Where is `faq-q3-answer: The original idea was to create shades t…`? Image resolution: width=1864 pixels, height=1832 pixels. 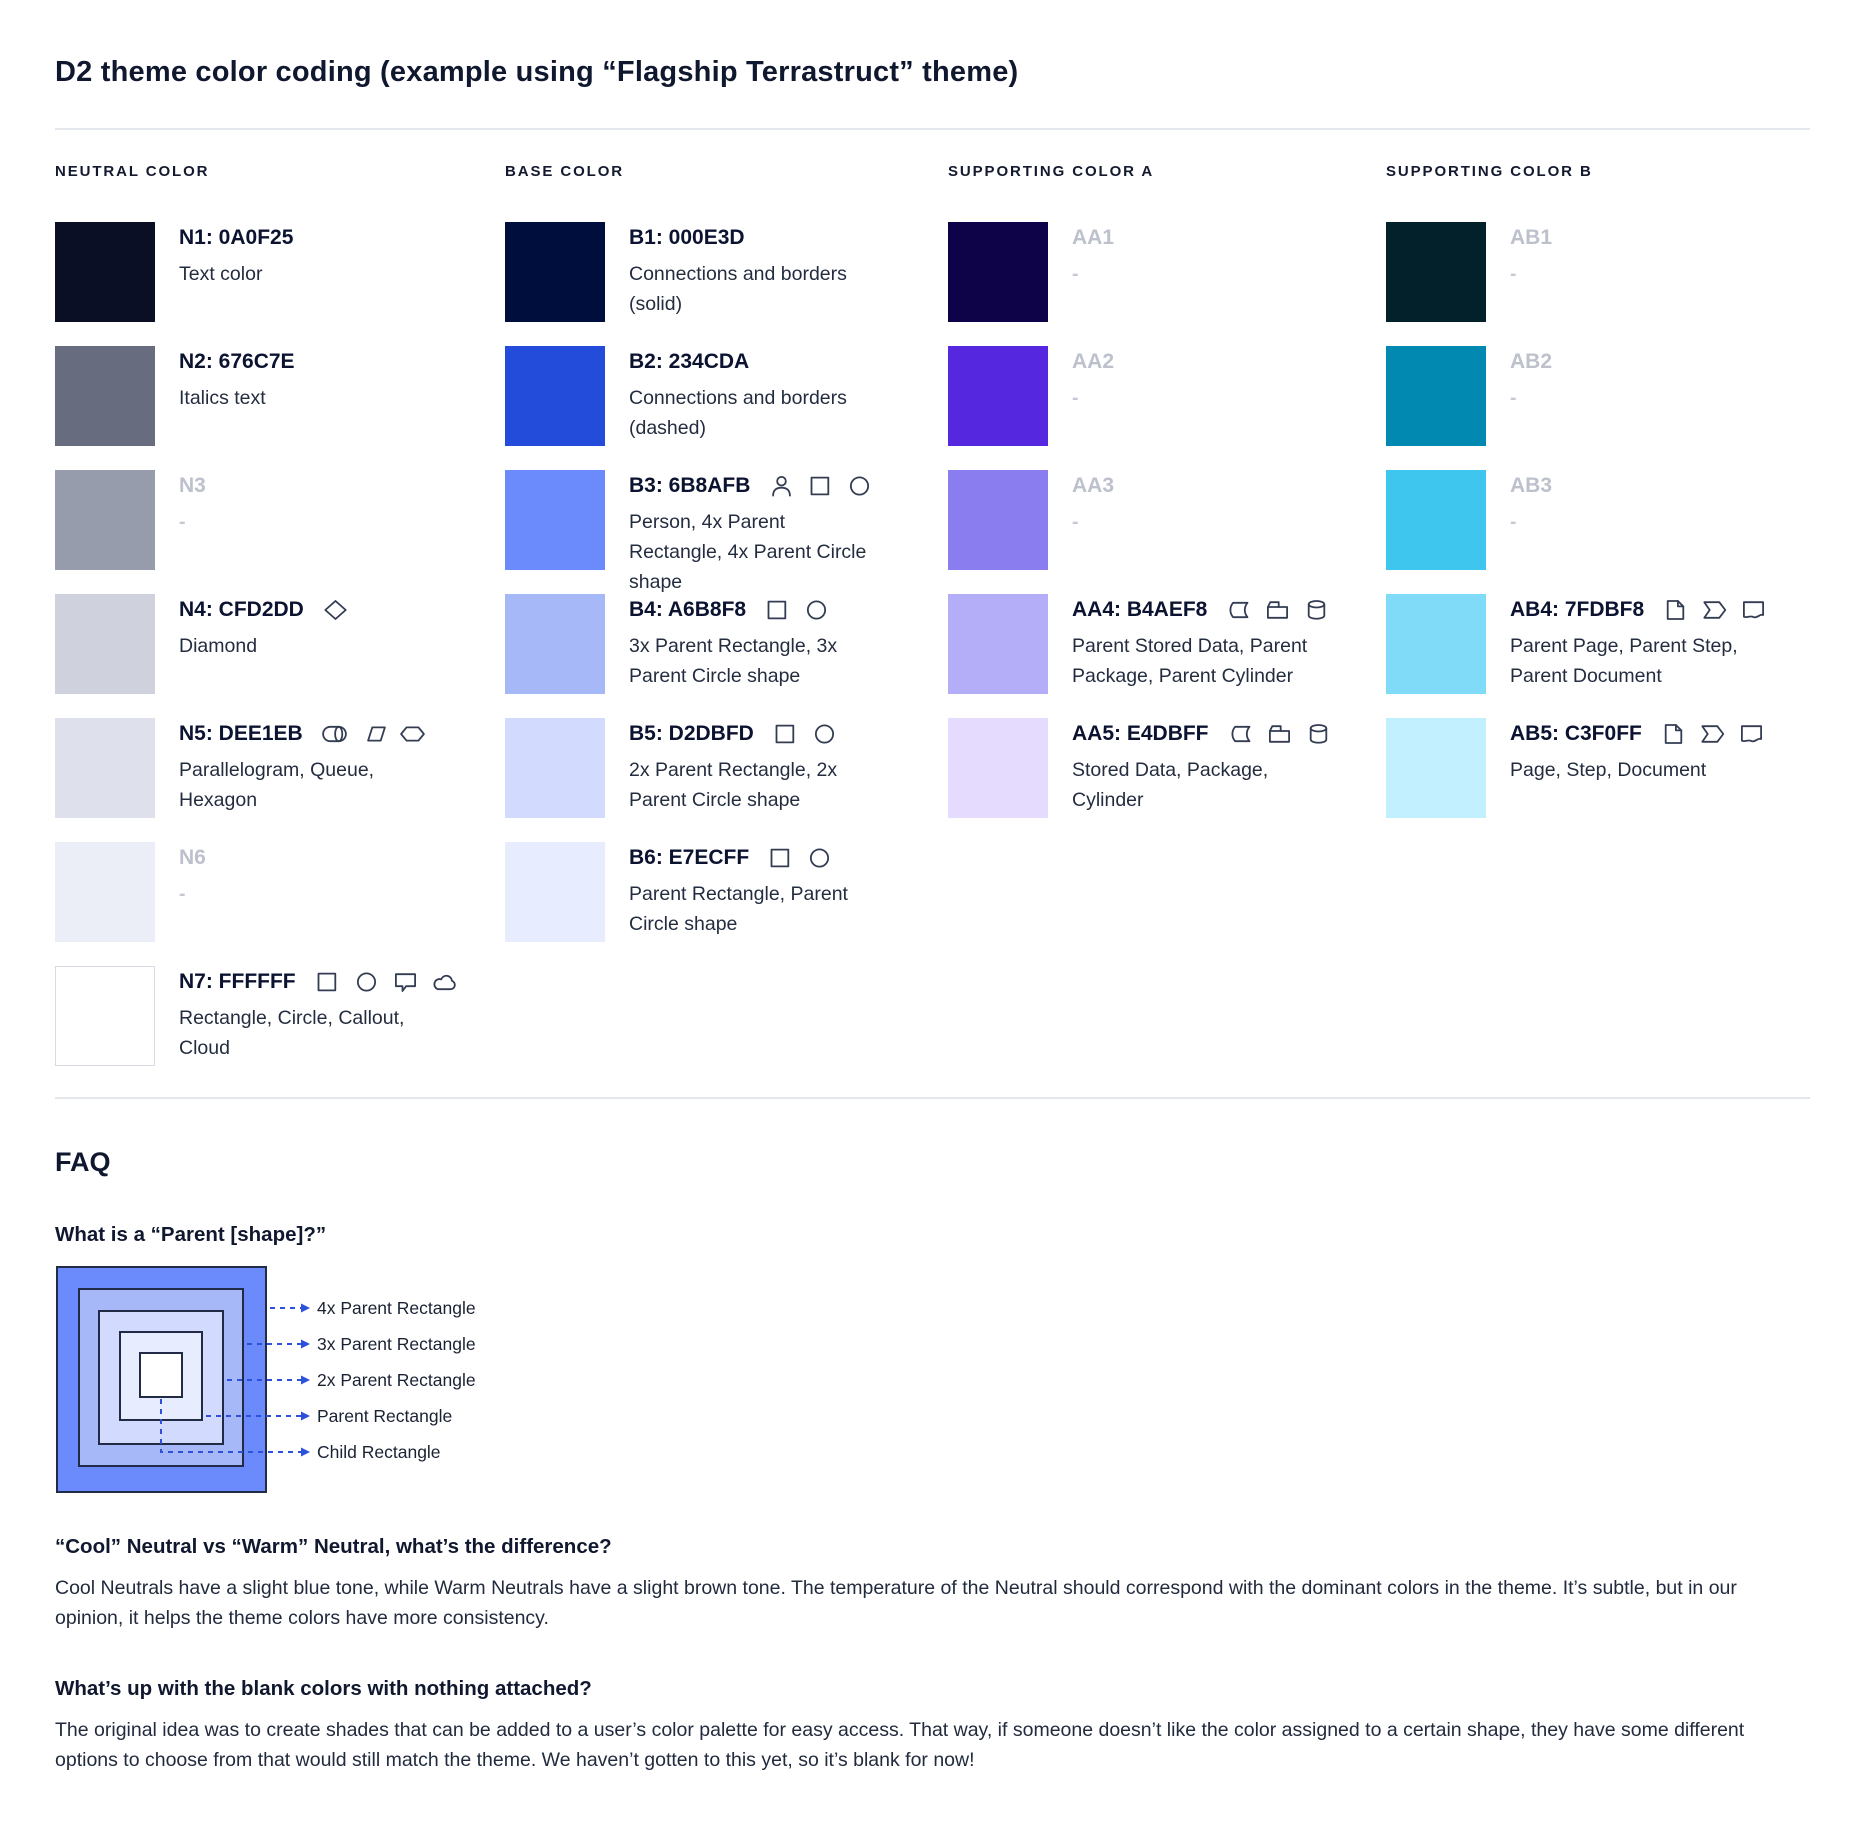 faq-q3-answer: The original idea was to create shades t… is located at coordinates (900, 1745).